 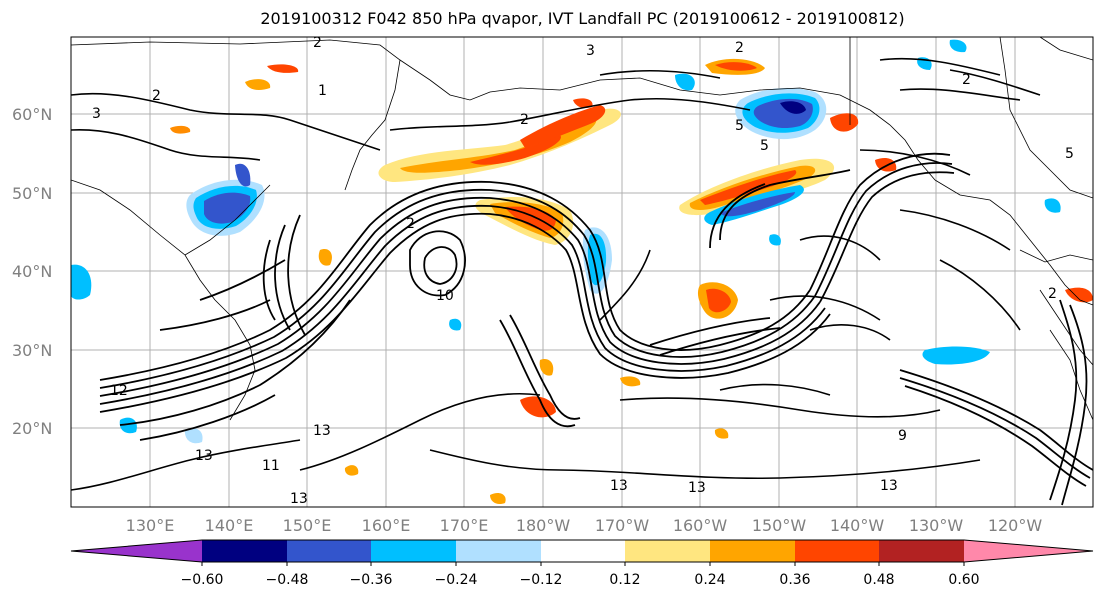 What do you see at coordinates (963, 580) in the screenshot?
I see `colorbar-tick: 0.60` at bounding box center [963, 580].